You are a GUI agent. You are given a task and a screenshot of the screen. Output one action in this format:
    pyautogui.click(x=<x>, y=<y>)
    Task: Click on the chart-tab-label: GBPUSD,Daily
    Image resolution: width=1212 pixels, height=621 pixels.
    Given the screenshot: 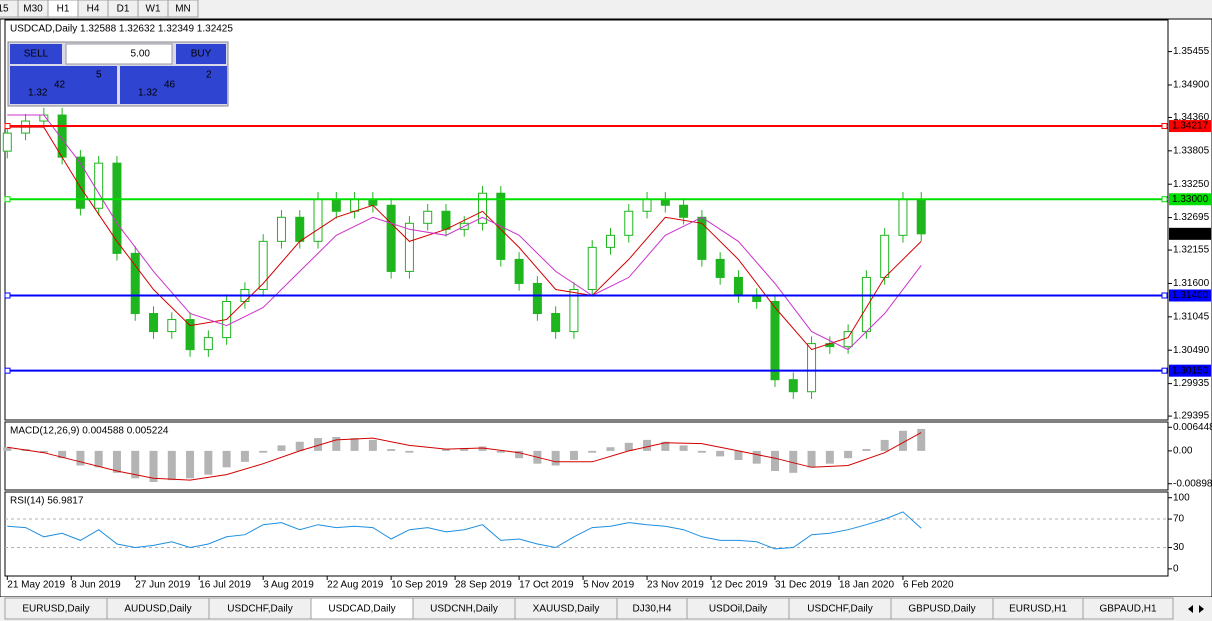 What is the action you would take?
    pyautogui.click(x=941, y=609)
    